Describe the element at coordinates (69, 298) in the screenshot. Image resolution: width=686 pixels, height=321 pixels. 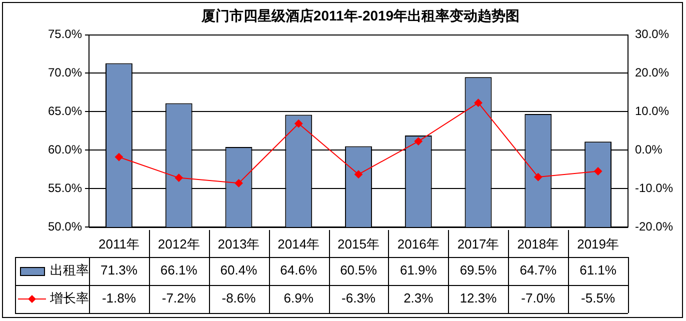
I see `legend-label: 增长率` at that location.